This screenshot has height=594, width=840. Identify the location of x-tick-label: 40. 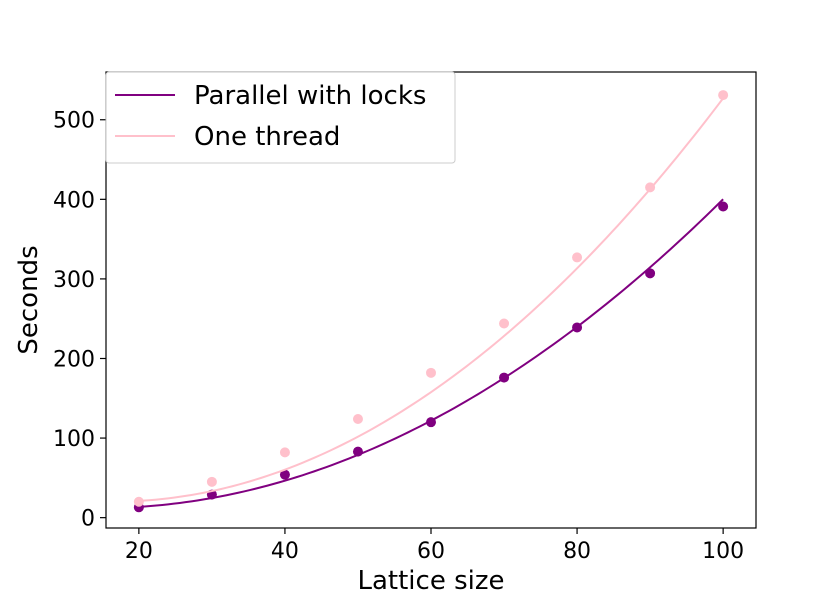
(285, 551).